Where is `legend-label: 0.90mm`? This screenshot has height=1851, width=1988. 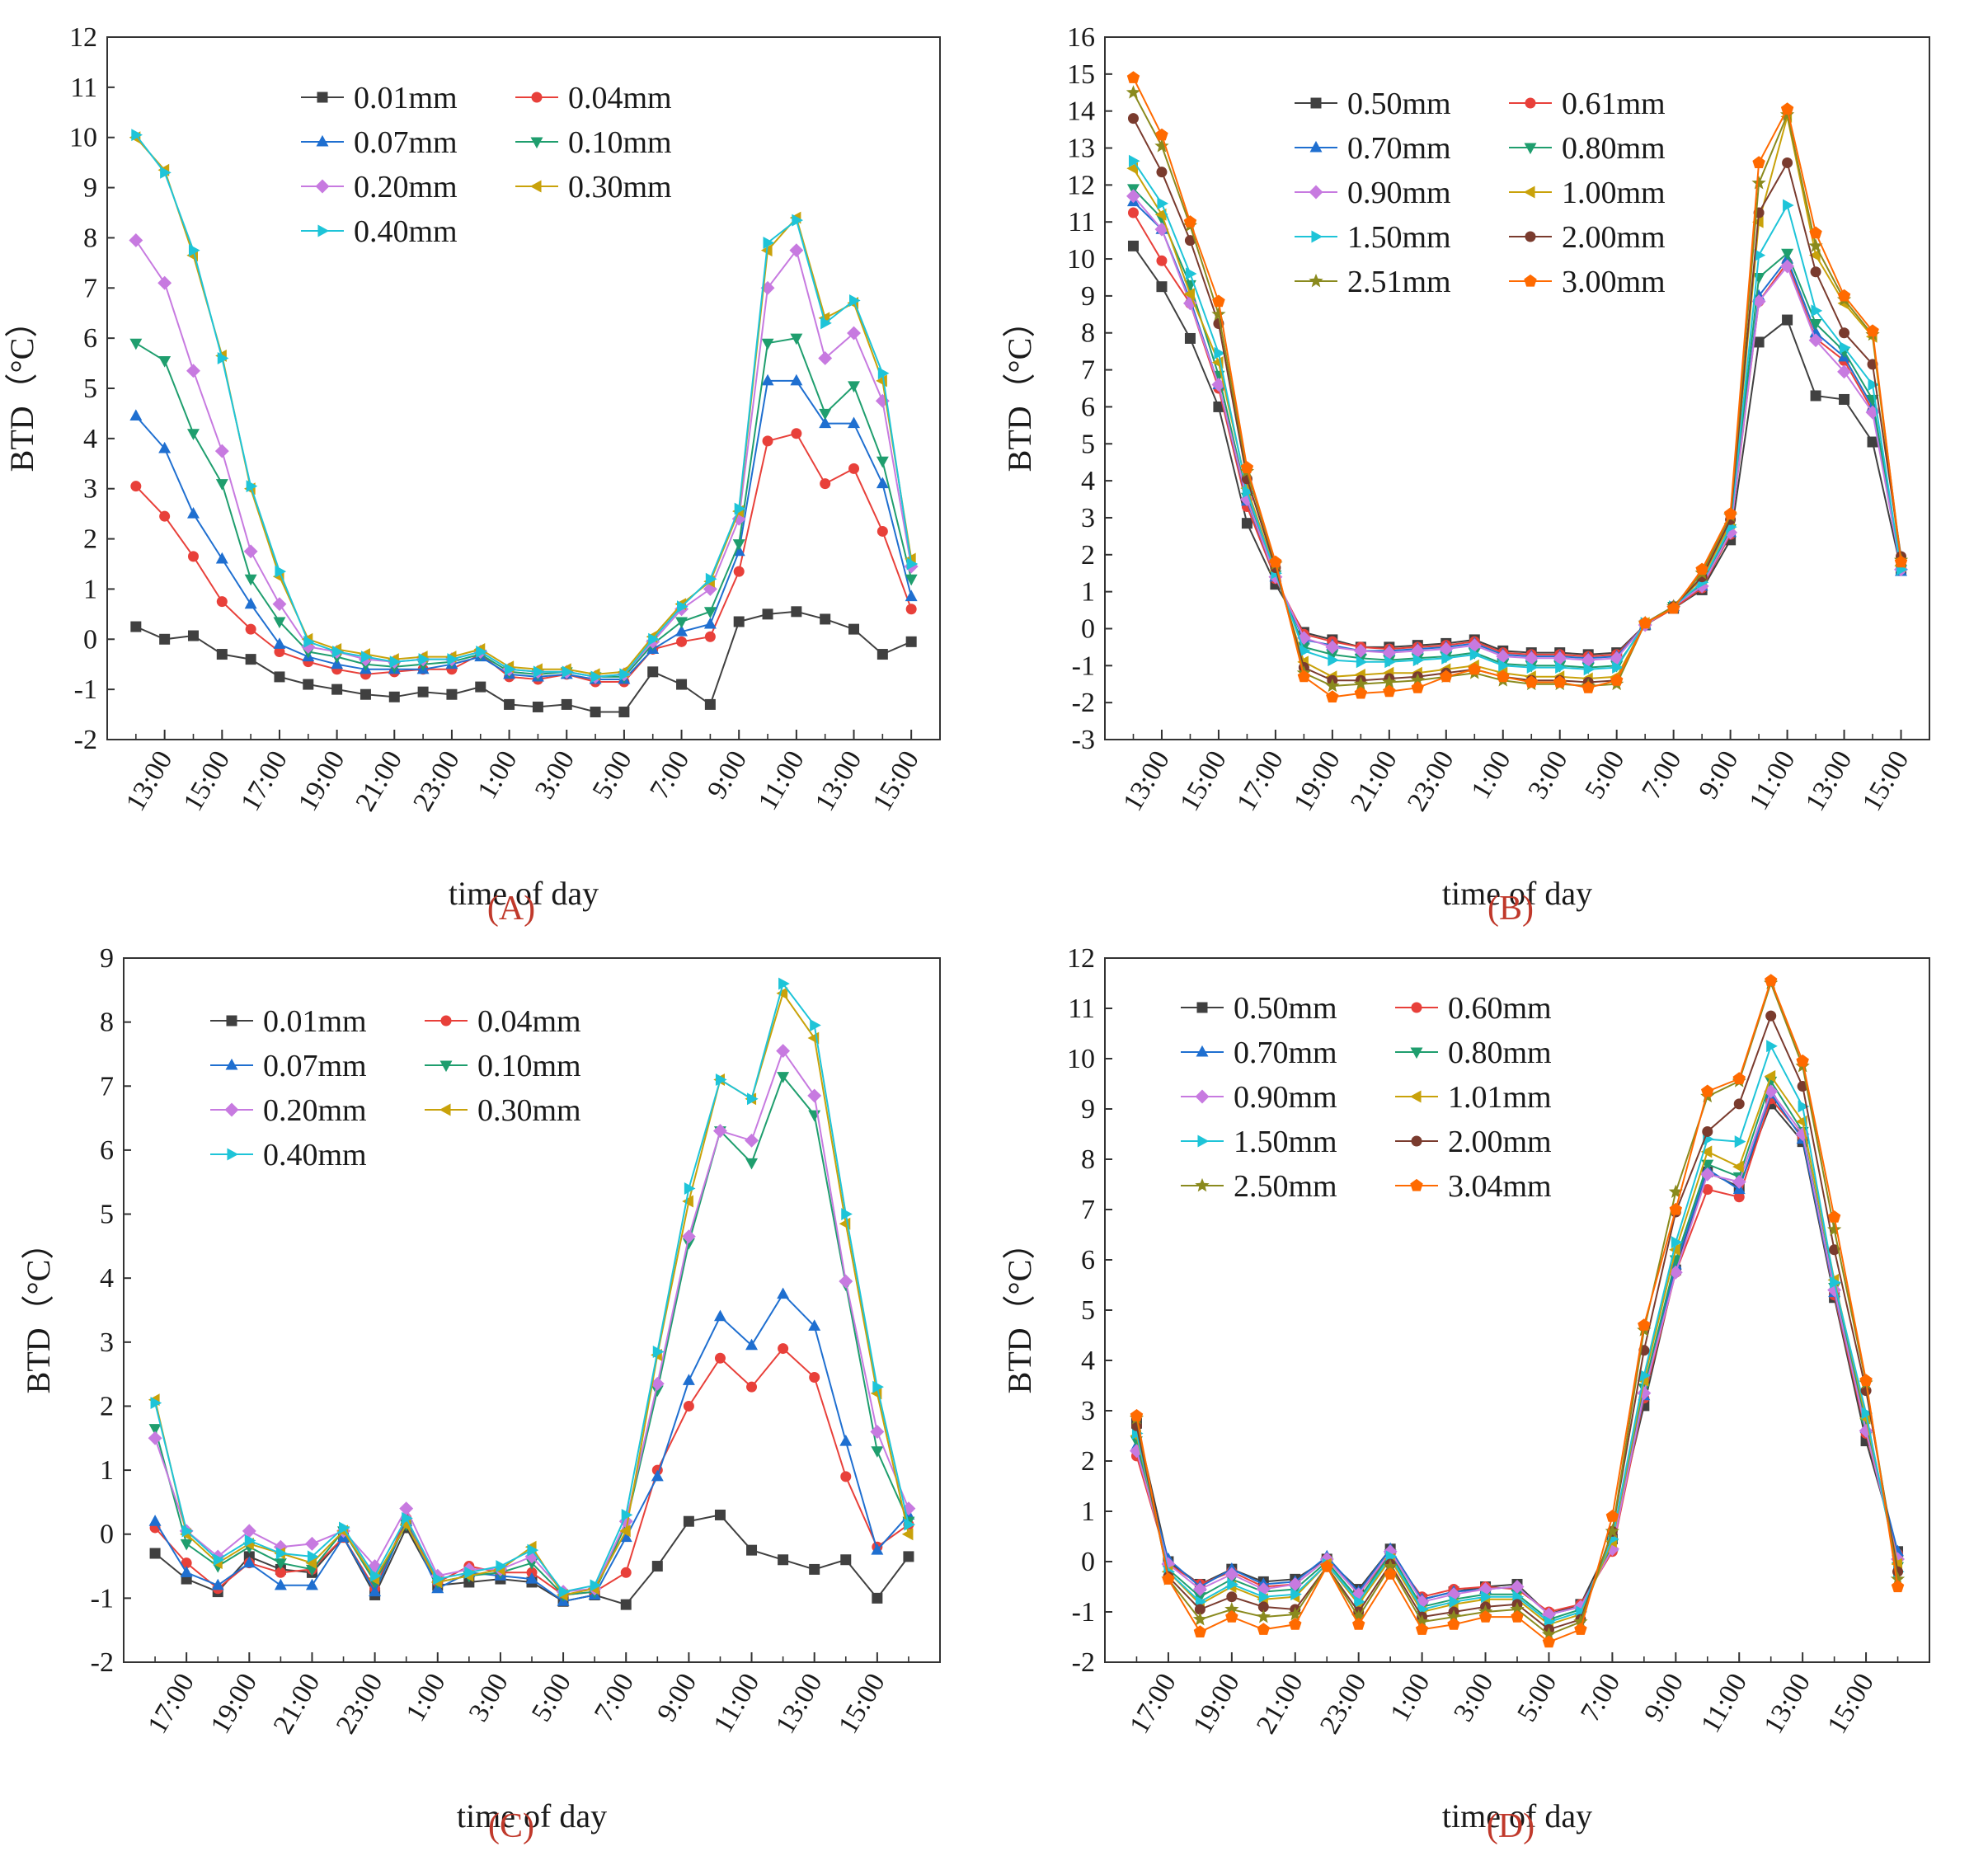 legend-label: 0.90mm is located at coordinates (1285, 1098).